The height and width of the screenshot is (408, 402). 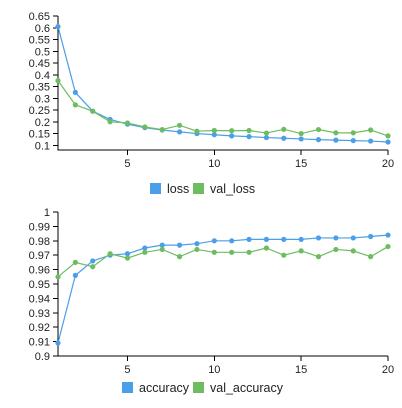 I want to click on loss-chart-y-tick-label: 0.55, so click(x=39, y=41).